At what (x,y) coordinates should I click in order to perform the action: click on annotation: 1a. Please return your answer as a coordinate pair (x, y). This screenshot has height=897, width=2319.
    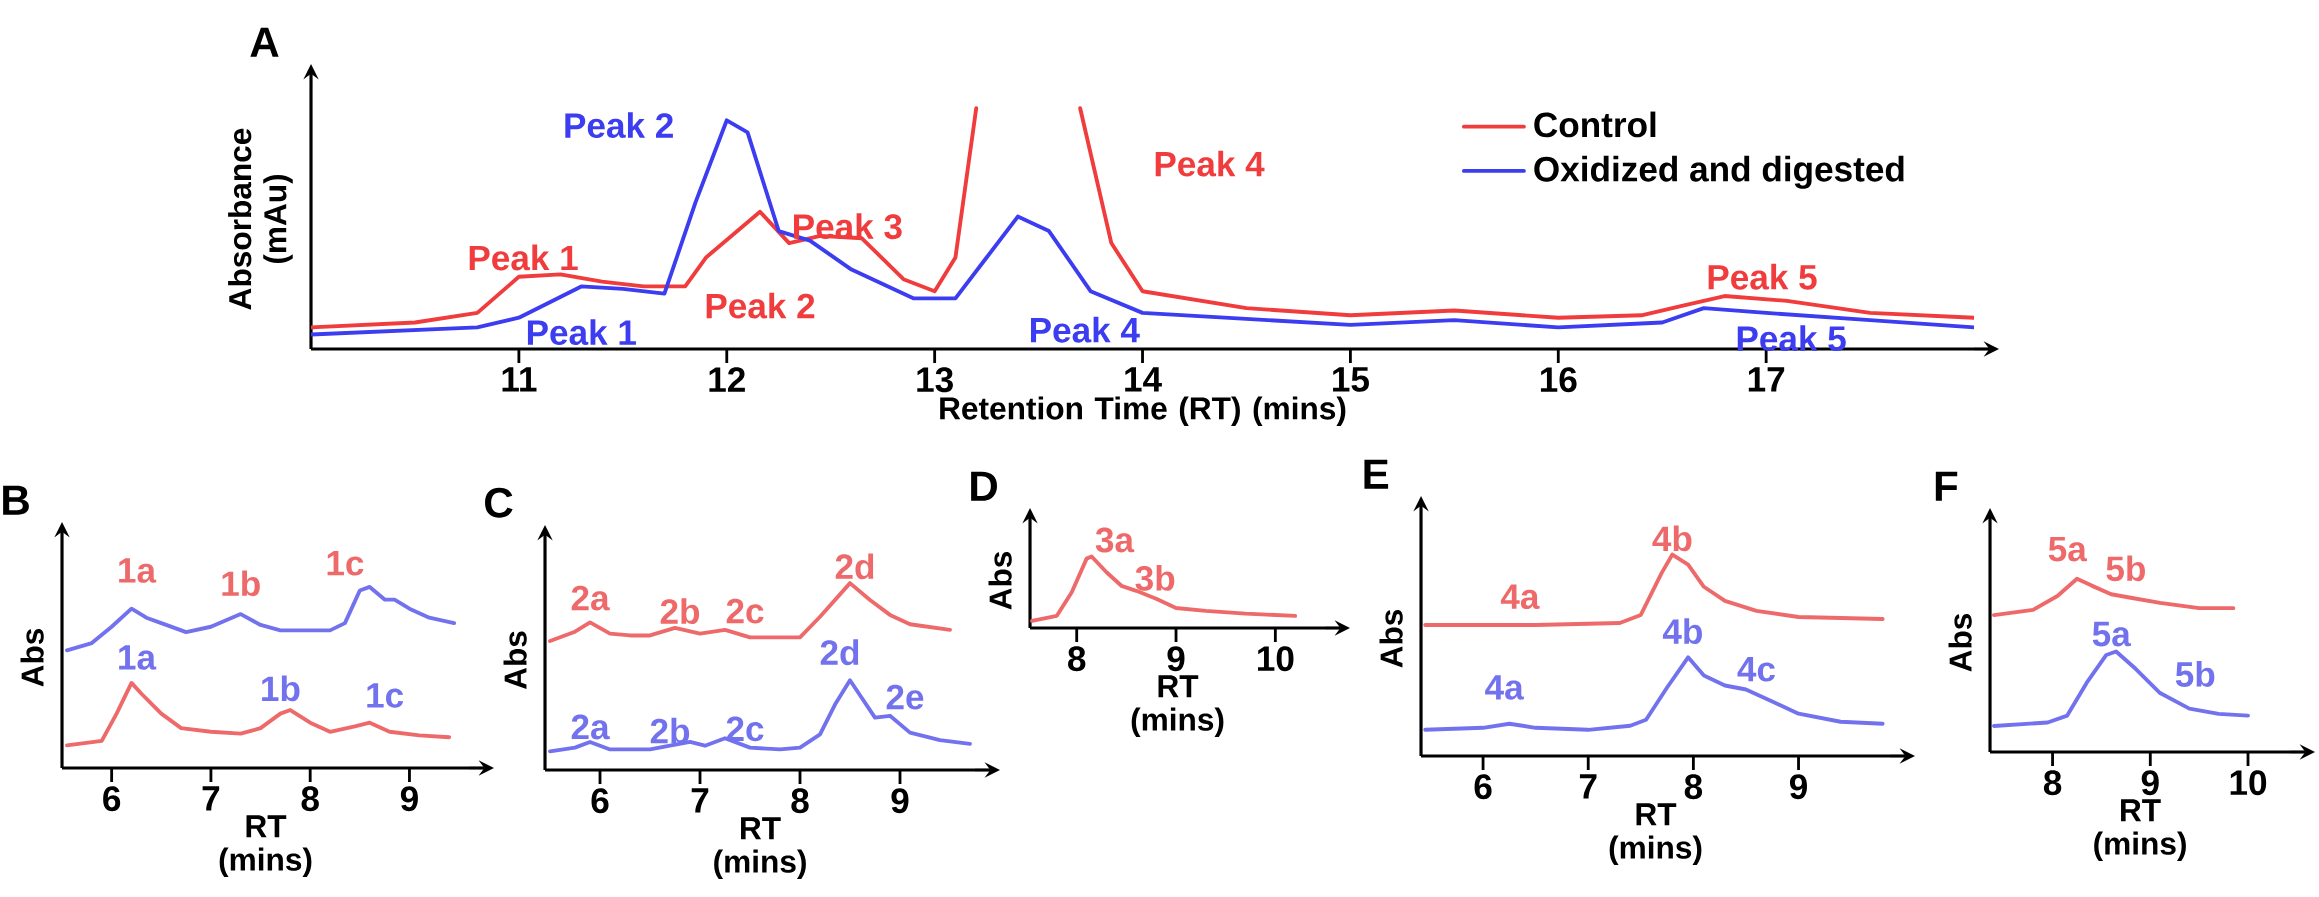
    Looking at the image, I should click on (138, 657).